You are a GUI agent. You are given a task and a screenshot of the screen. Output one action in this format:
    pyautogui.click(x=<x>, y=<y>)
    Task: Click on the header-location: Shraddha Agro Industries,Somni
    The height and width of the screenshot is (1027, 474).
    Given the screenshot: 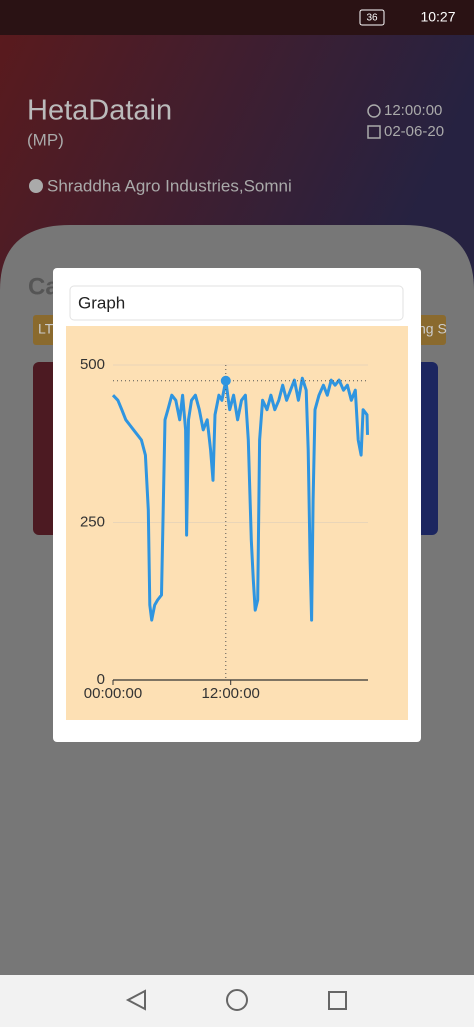 What is the action you would take?
    pyautogui.click(x=169, y=185)
    